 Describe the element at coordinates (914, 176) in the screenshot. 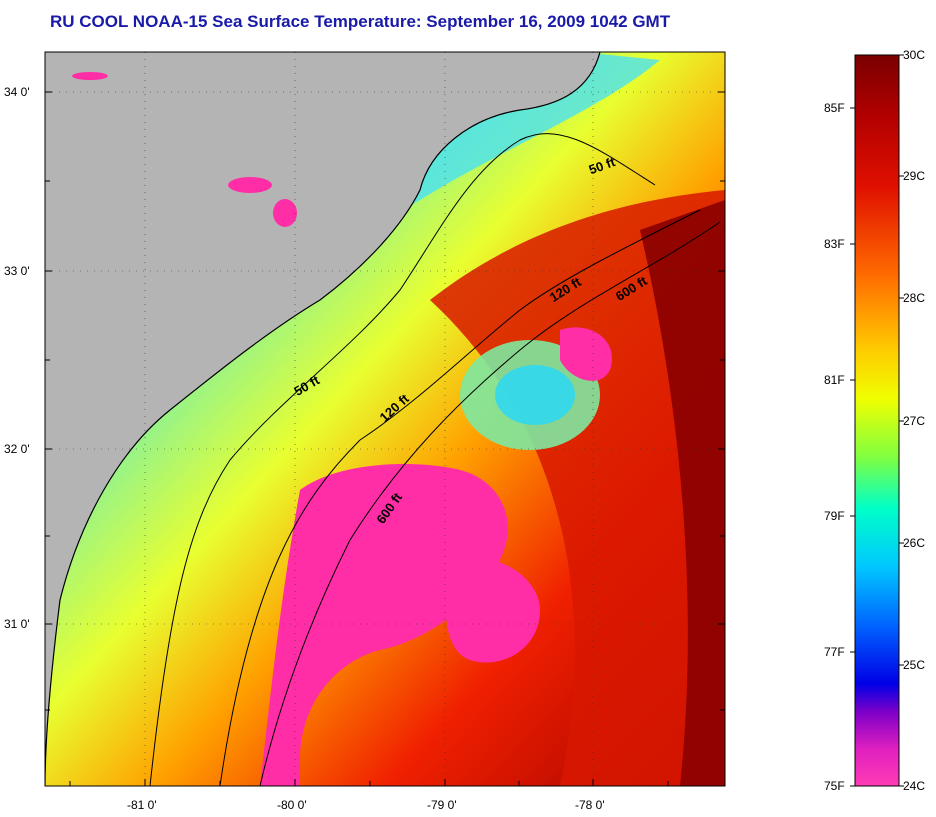

I see `colorbar-label-29c: 29C` at that location.